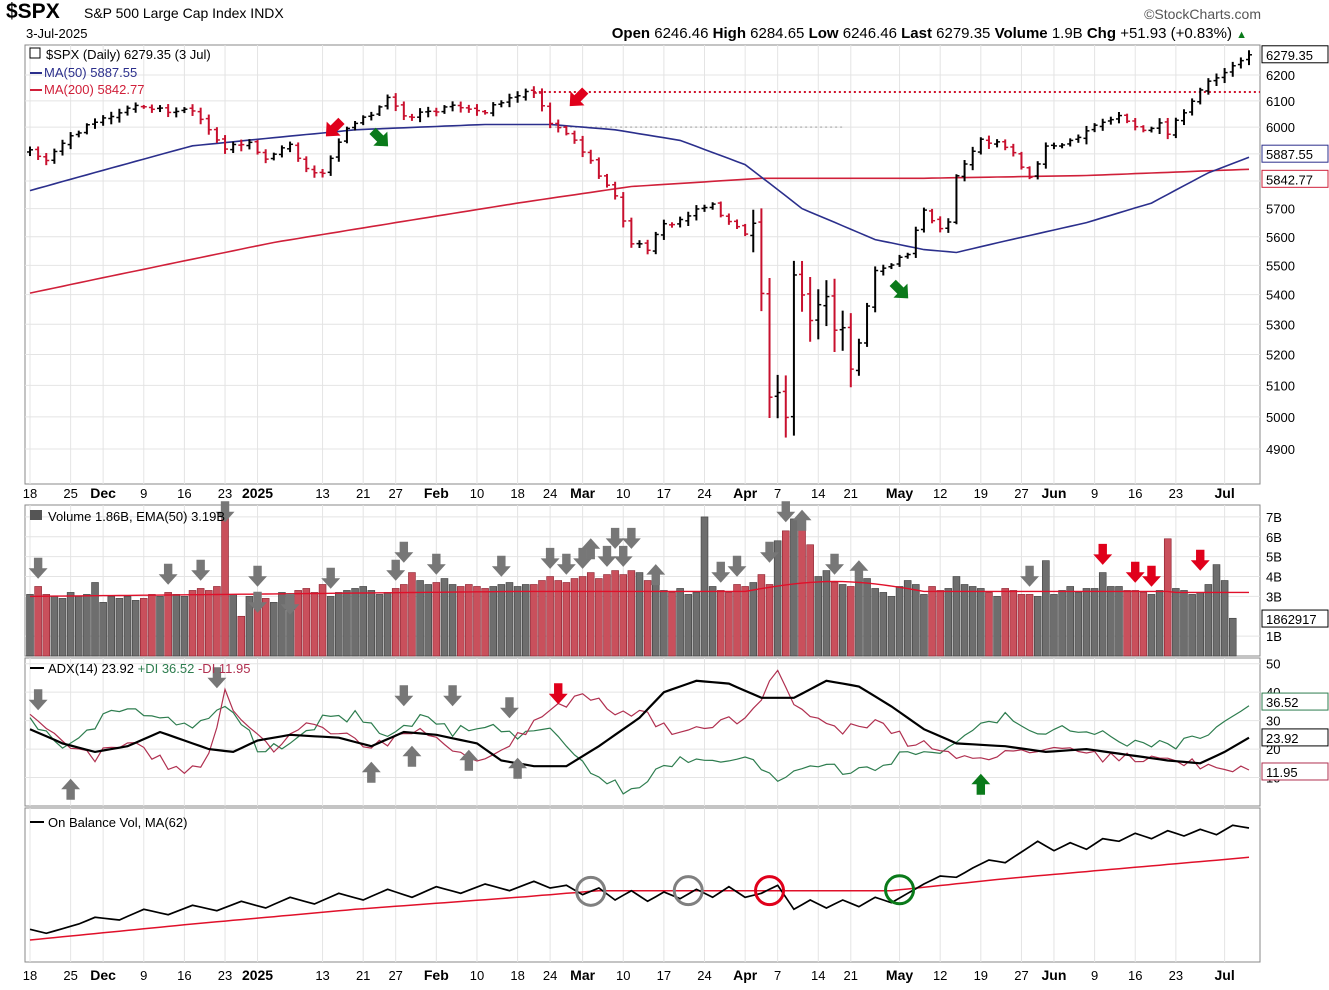  What do you see at coordinates (639, 879) in the screenshot?
I see `obv-line` at bounding box center [639, 879].